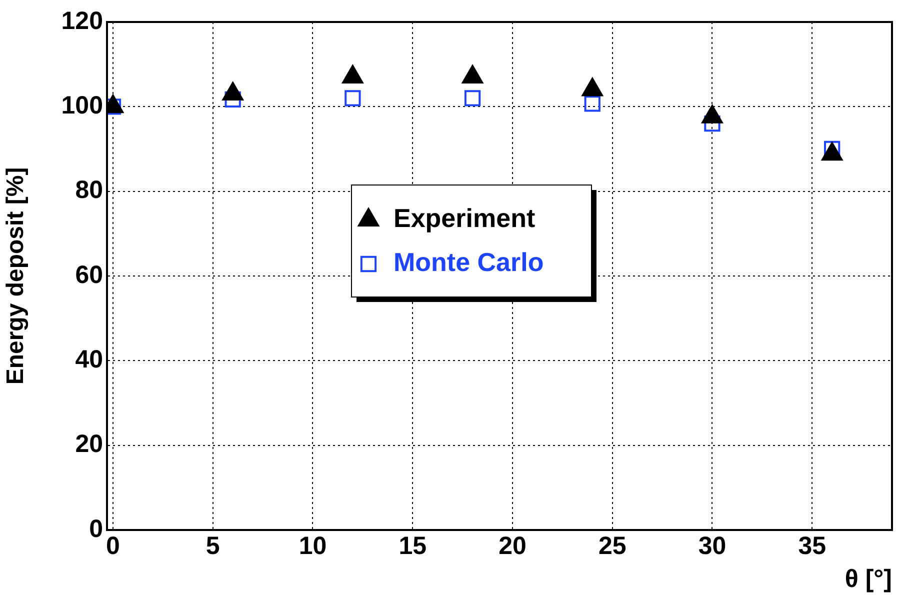 The height and width of the screenshot is (595, 913). I want to click on x-tick-label: 10, so click(312, 546).